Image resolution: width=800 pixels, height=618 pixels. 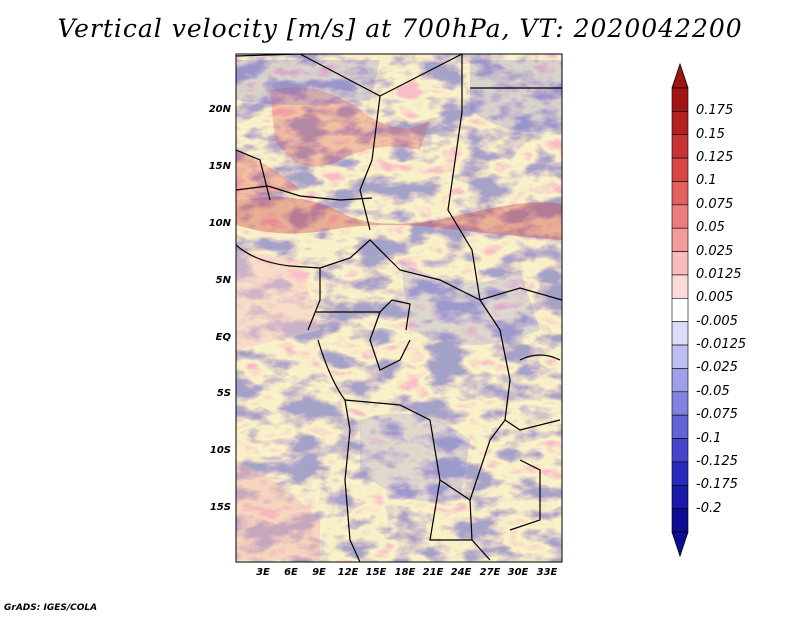 I want to click on colorbar-label: -0.05, so click(x=713, y=391).